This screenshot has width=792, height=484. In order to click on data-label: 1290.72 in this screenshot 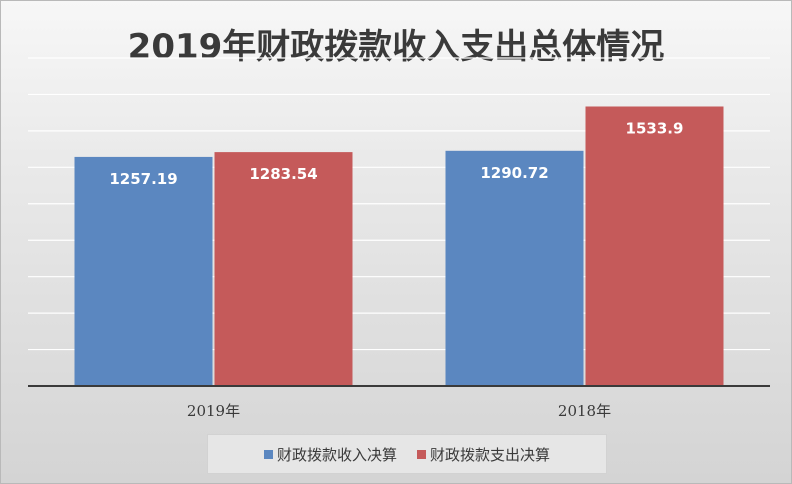, I will do `click(514, 173)`.